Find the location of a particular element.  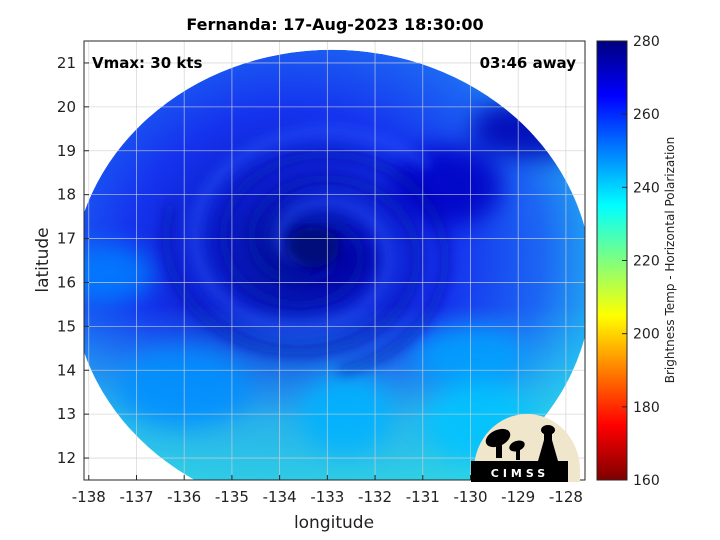

x-tick-label: -136 is located at coordinates (184, 497).